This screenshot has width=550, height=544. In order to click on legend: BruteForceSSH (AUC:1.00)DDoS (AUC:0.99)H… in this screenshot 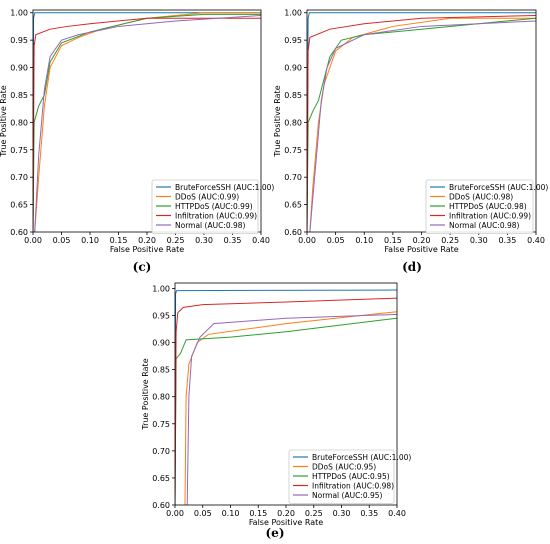, I will do `click(212, 206)`.